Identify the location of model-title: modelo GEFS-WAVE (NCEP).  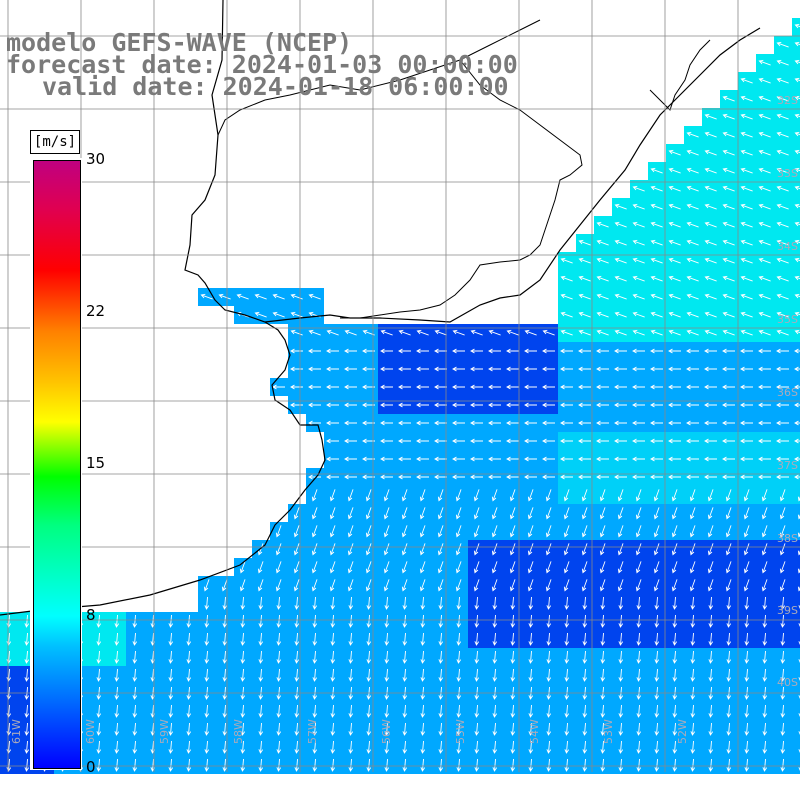
(179, 42).